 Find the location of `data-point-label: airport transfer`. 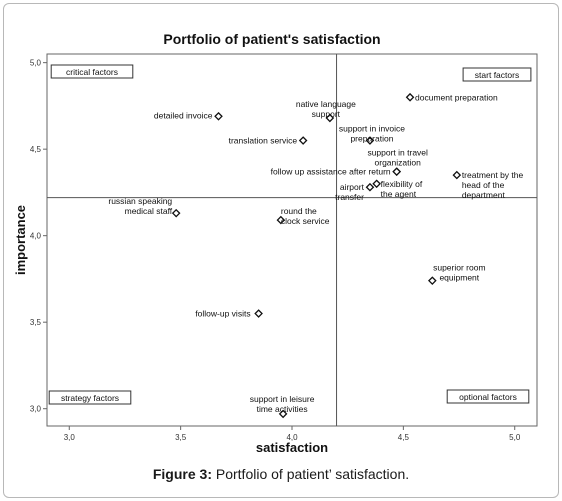

data-point-label: airport transfer is located at coordinates (349, 192).